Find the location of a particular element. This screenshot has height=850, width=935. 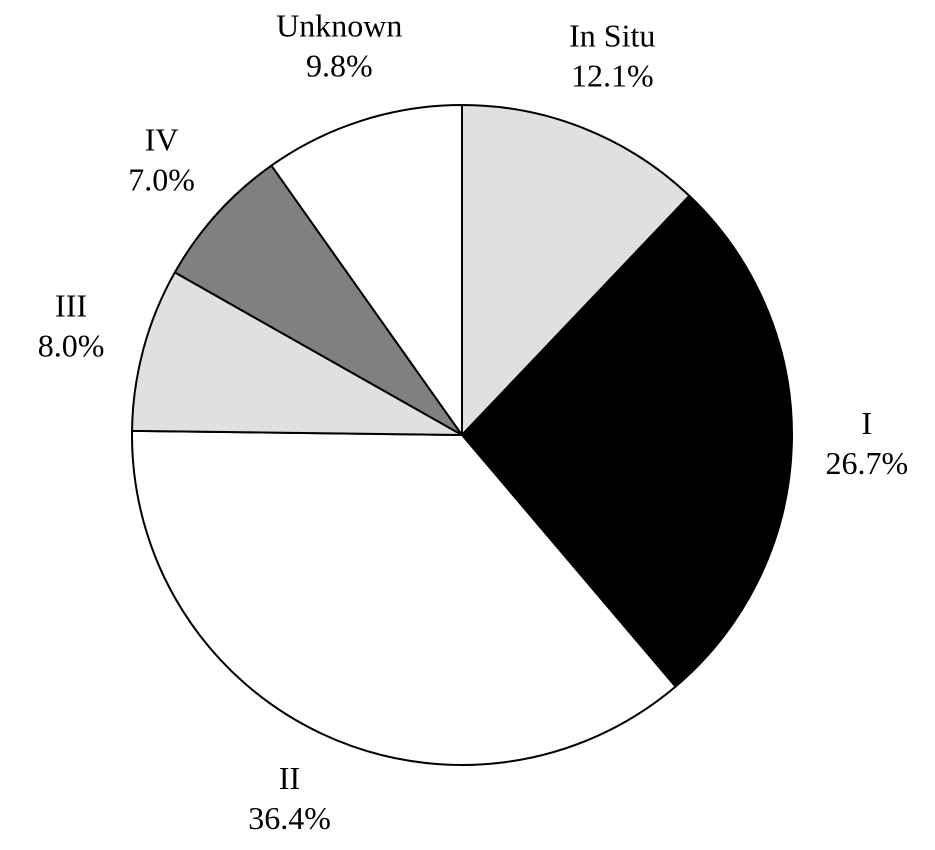

slice-label: III is located at coordinates (71, 306).